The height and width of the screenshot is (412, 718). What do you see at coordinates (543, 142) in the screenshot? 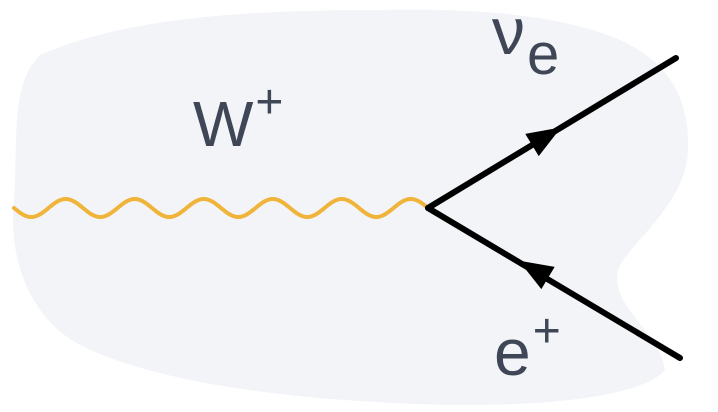
I see `neutrino-arrow-icon` at bounding box center [543, 142].